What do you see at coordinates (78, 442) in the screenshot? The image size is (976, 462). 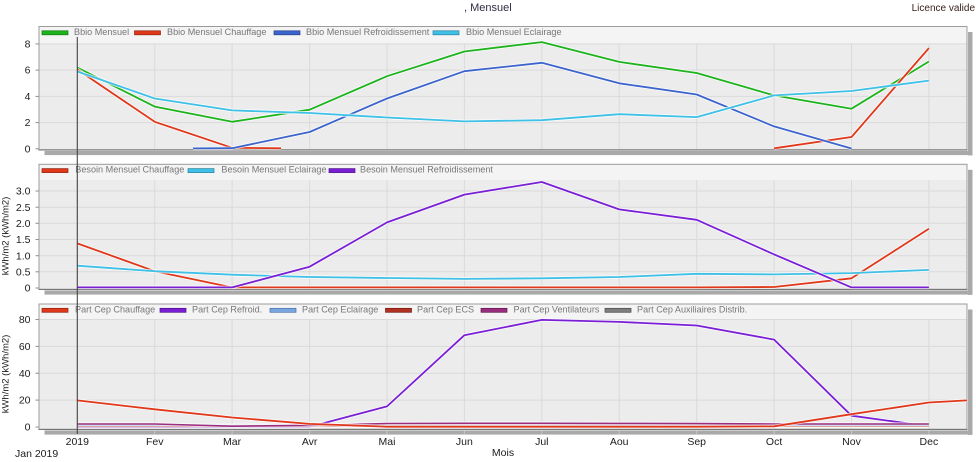 I see `svg-text: 2019` at bounding box center [78, 442].